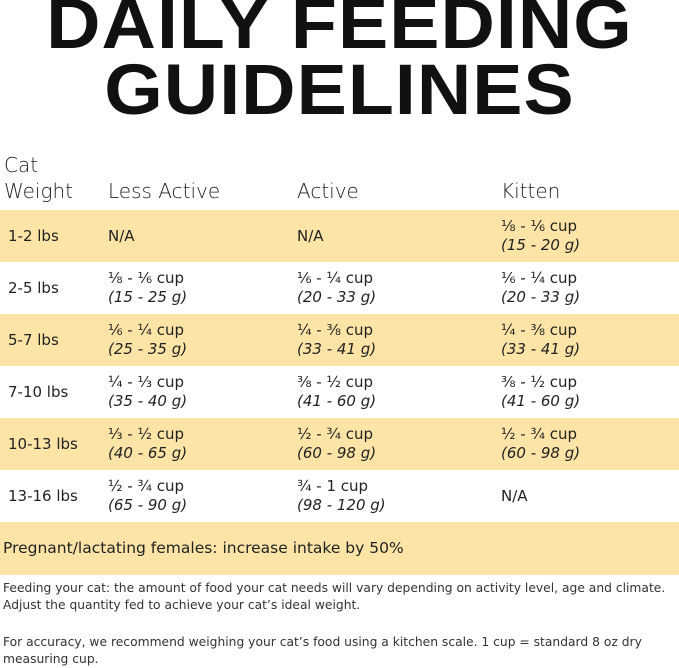 Image resolution: width=679 pixels, height=668 pixels. What do you see at coordinates (43, 443) in the screenshot?
I see `weight-cell: 10-13 lbs` at bounding box center [43, 443].